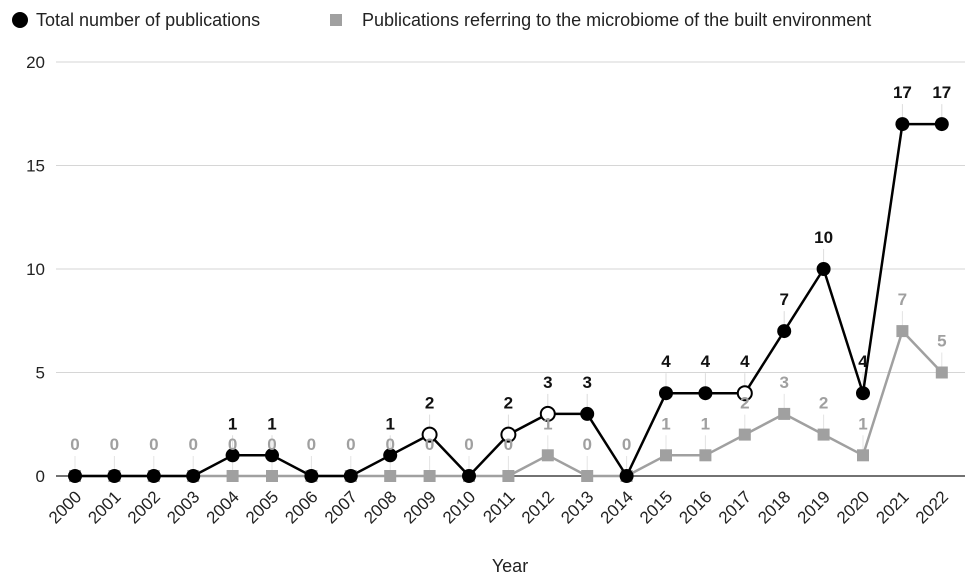  I want to click on y-tick-label: 10, so click(35, 269).